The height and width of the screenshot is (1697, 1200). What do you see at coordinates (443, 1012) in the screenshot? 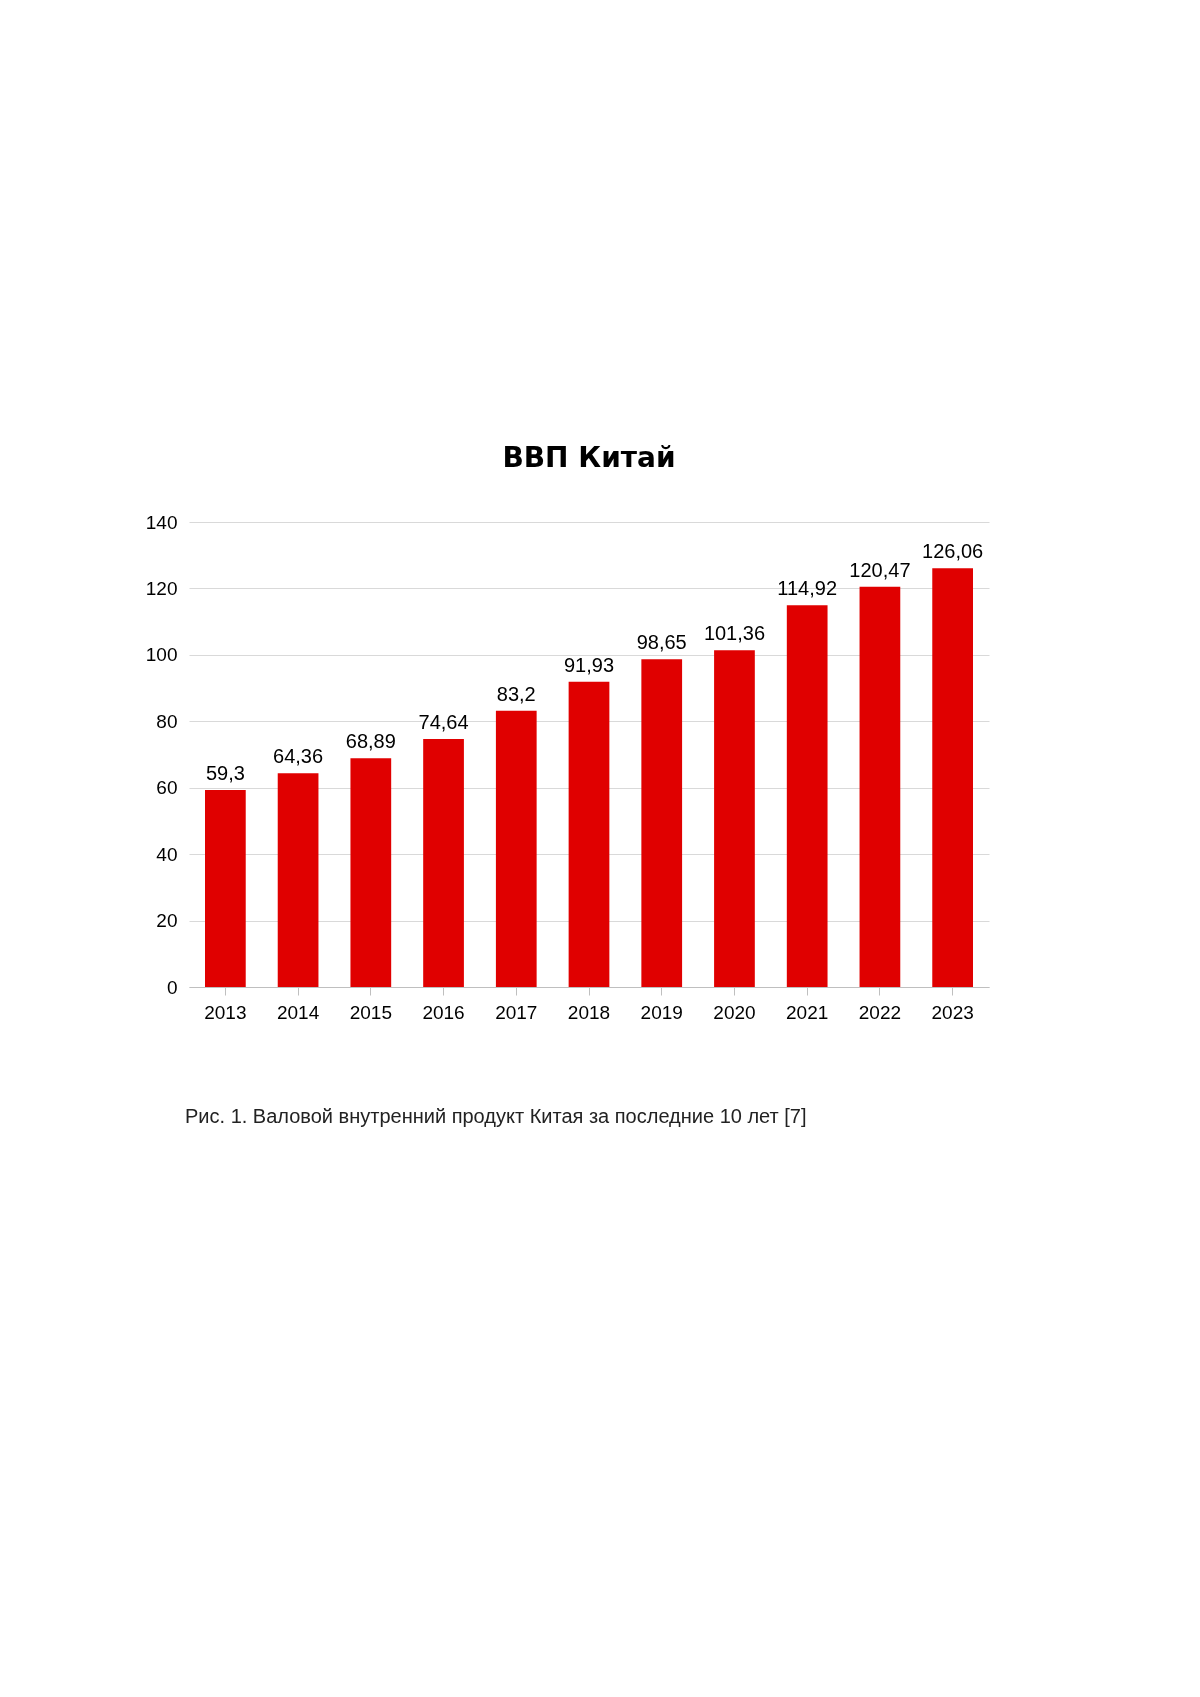
I see `x-tick-label: 2016` at bounding box center [443, 1012].